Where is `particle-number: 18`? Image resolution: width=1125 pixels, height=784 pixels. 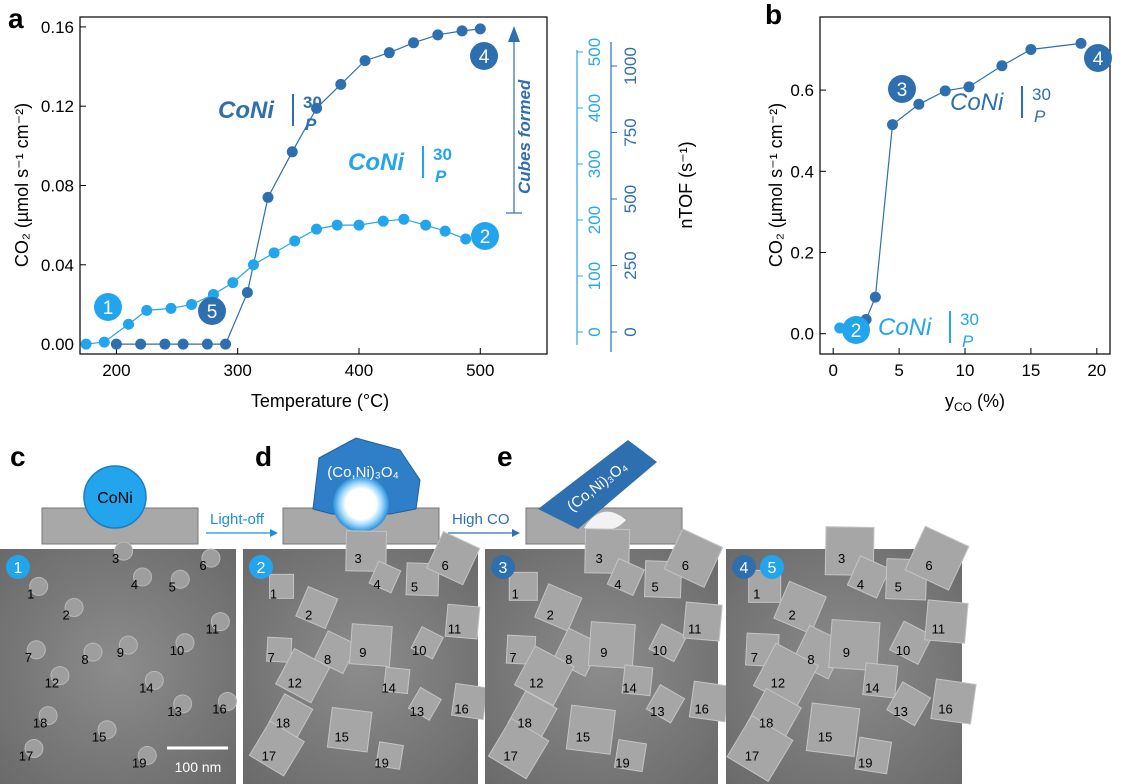
particle-number: 18 is located at coordinates (283, 723).